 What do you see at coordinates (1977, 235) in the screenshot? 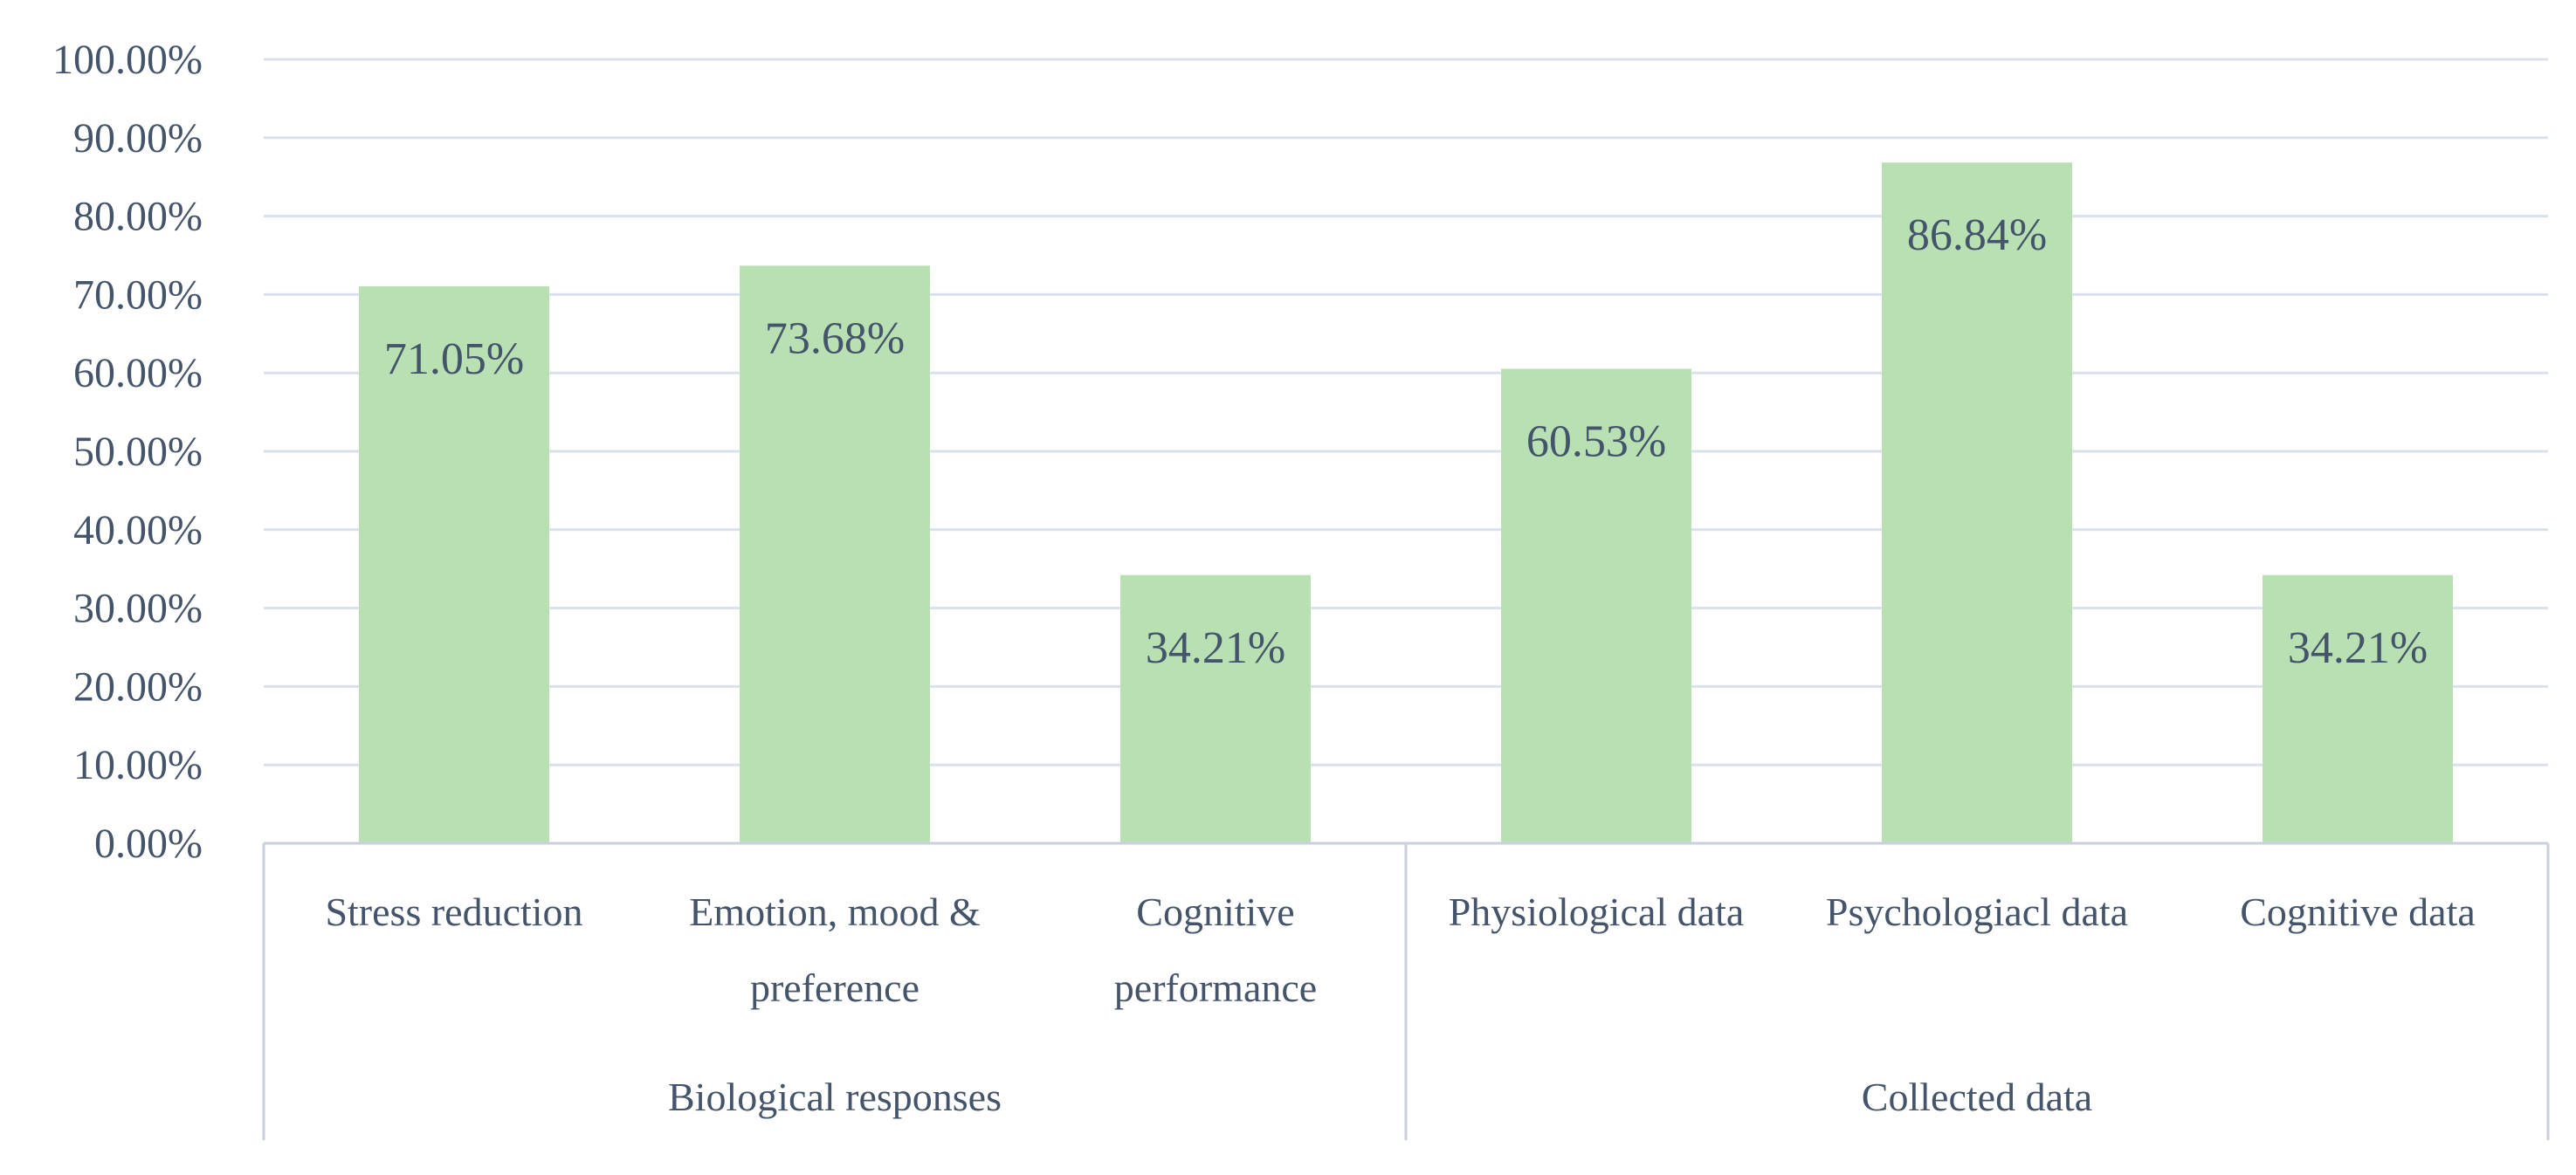
I see `data-label: 86.84%` at bounding box center [1977, 235].